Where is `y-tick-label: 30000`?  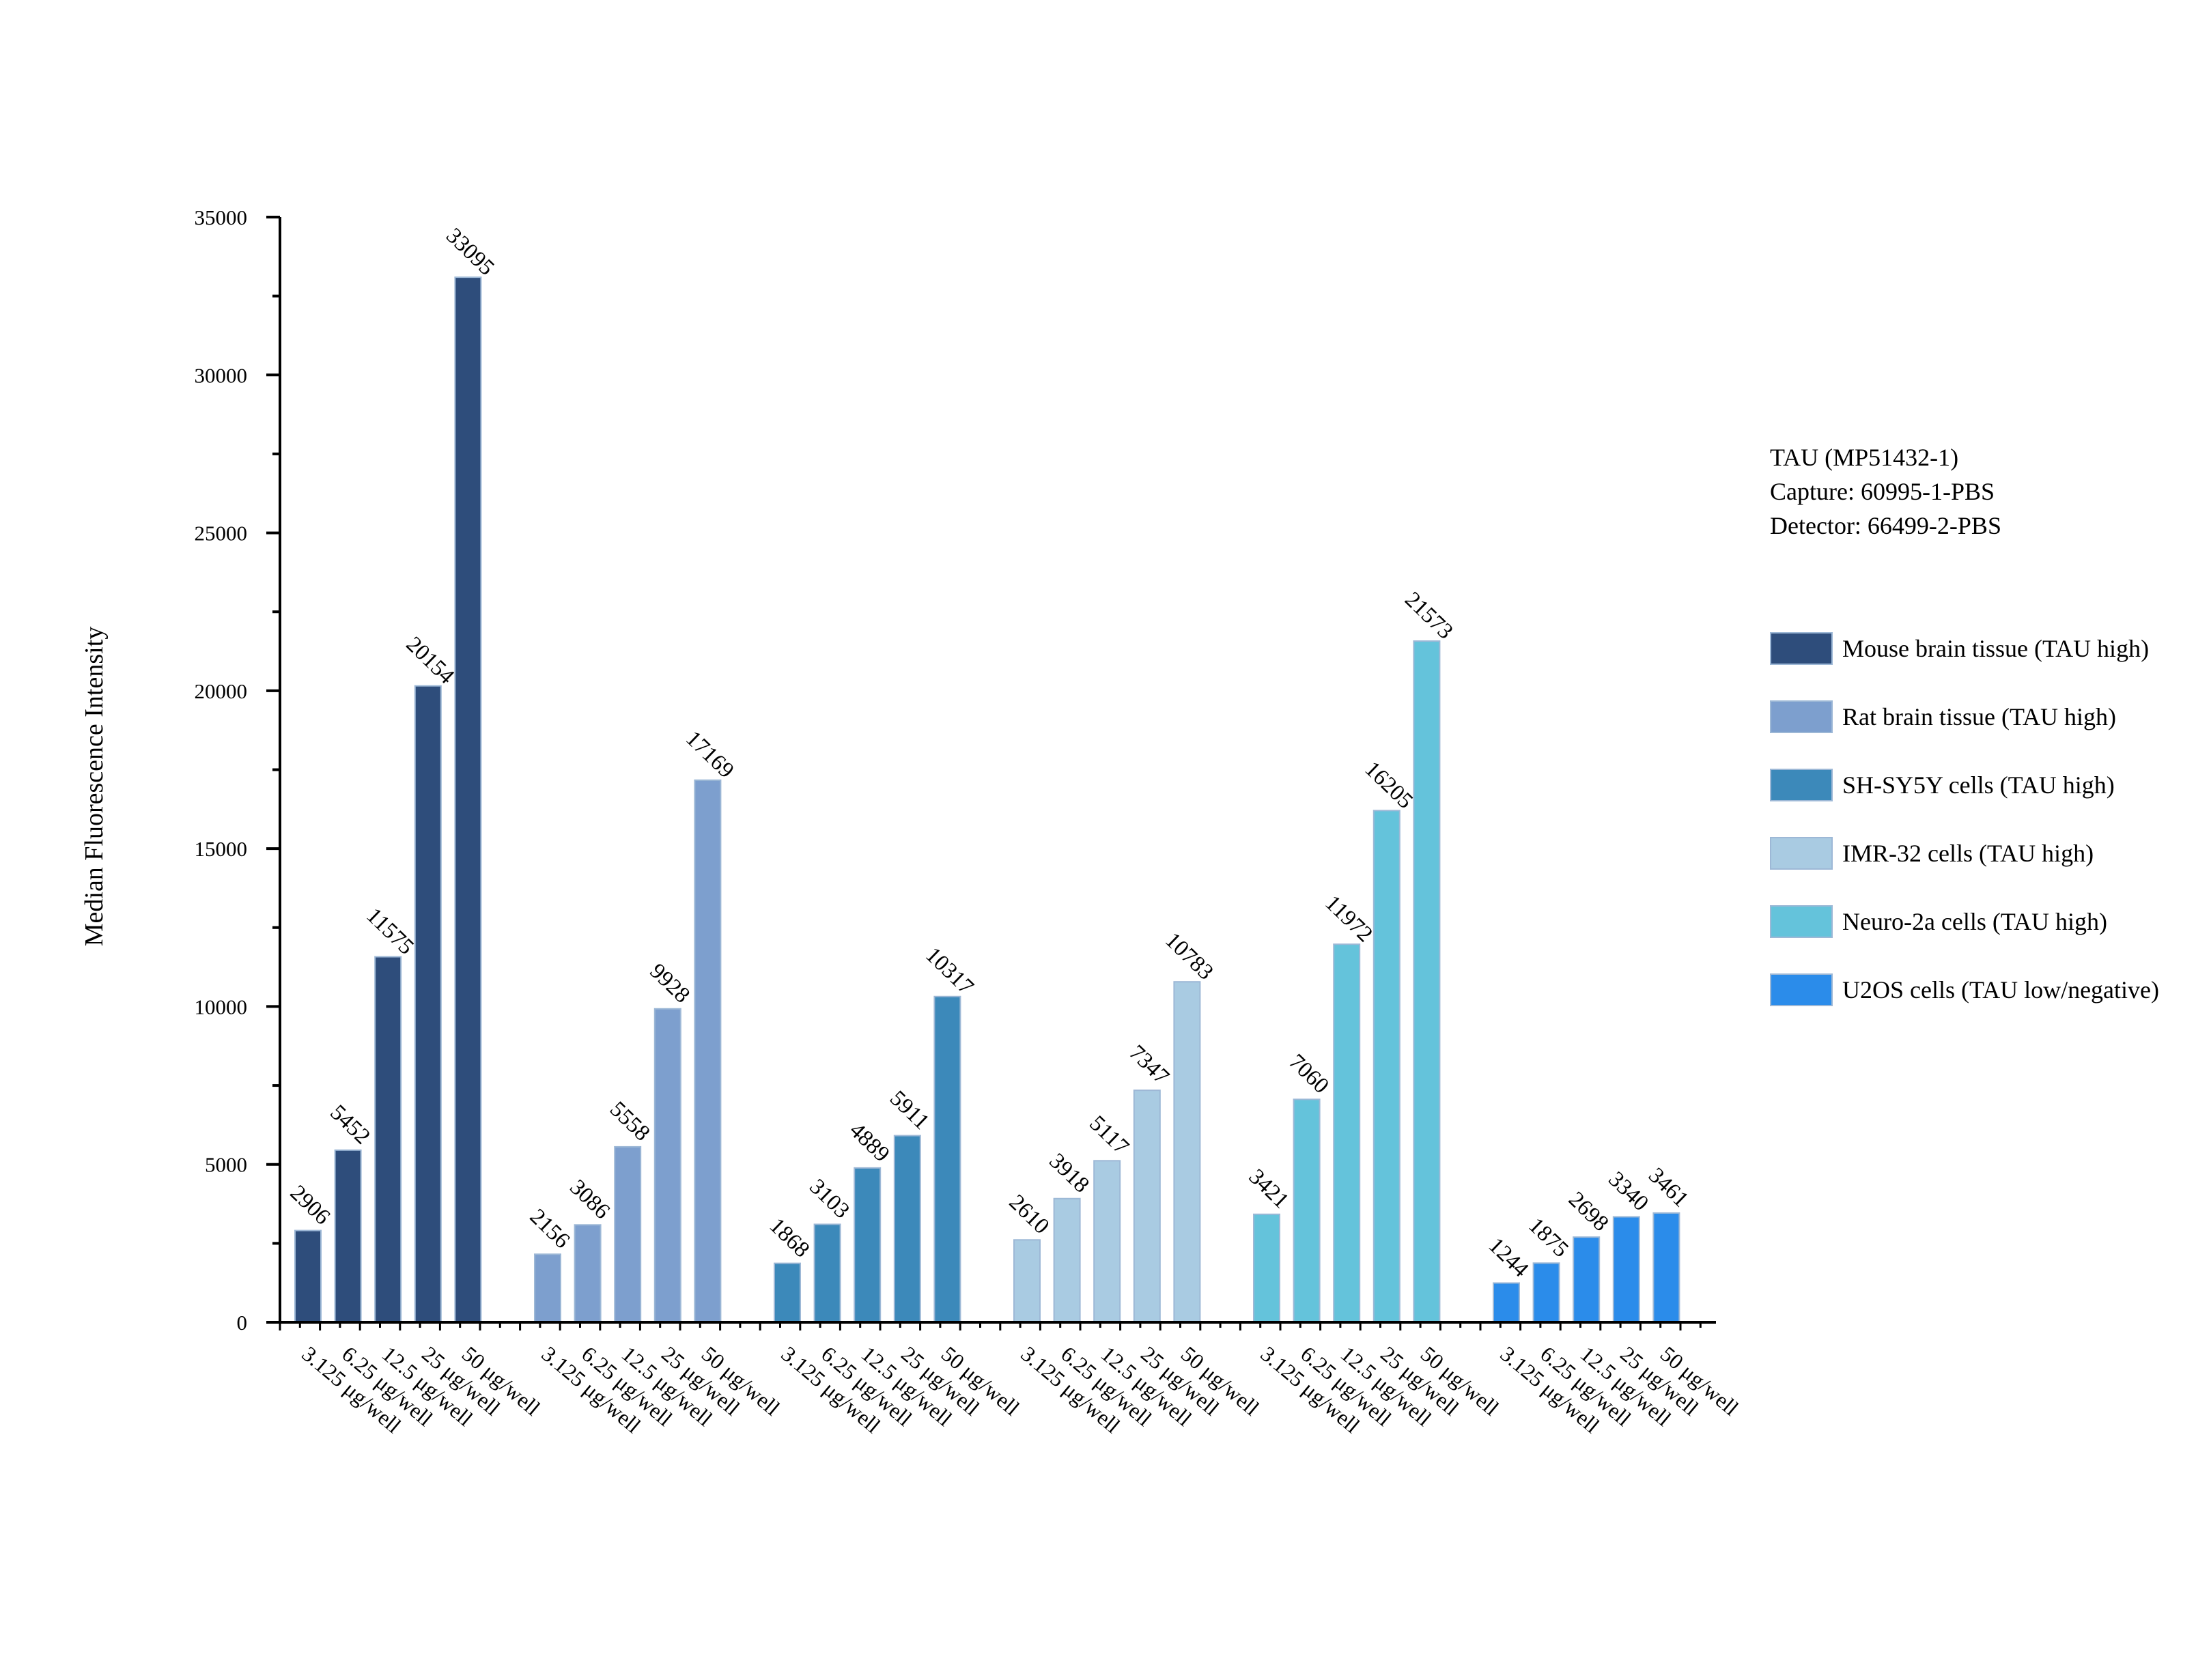 y-tick-label: 30000 is located at coordinates (222, 375).